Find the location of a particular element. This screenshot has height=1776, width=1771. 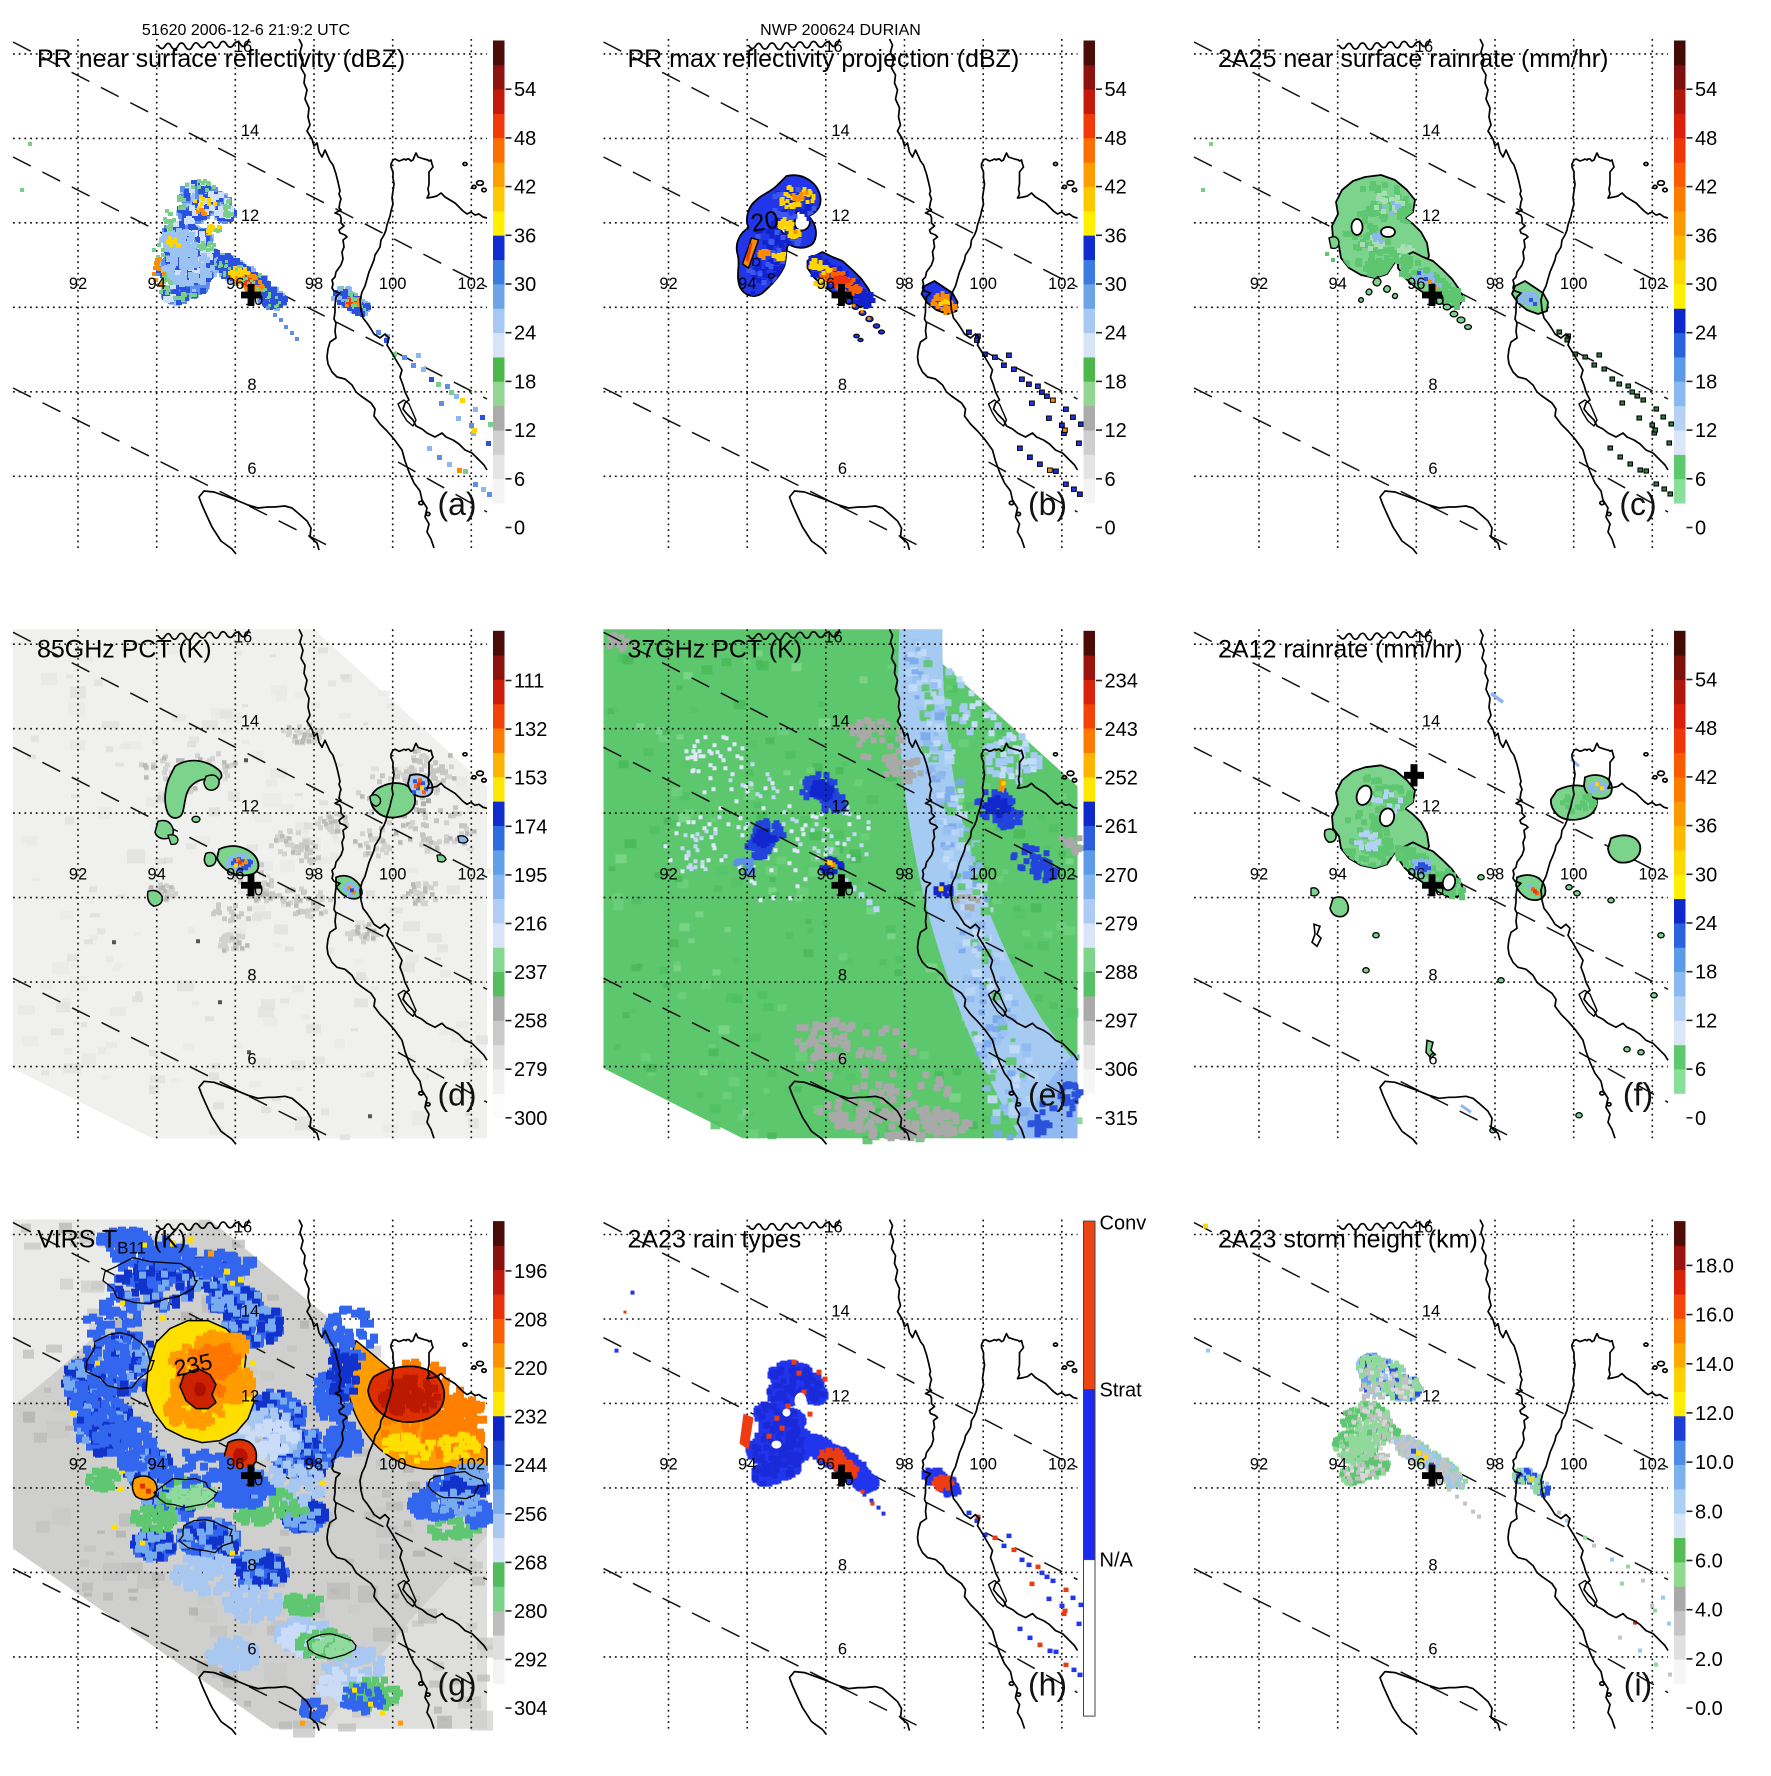

svg-text: 234 is located at coordinates (1121, 682).